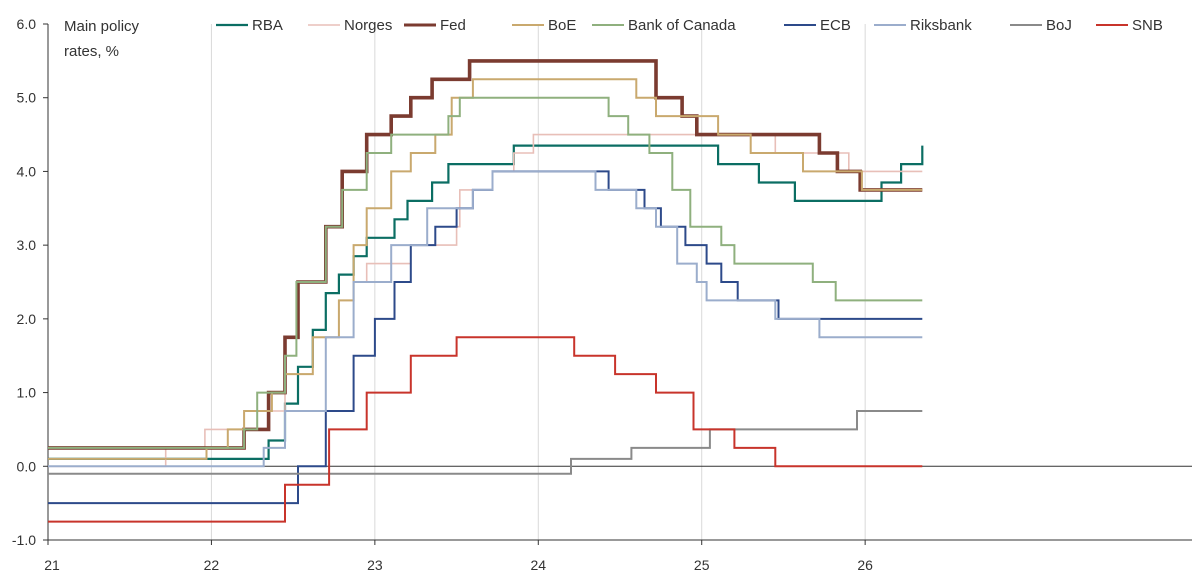  Describe the element at coordinates (27, 98) in the screenshot. I see `y-tick-label: 5.0` at that location.